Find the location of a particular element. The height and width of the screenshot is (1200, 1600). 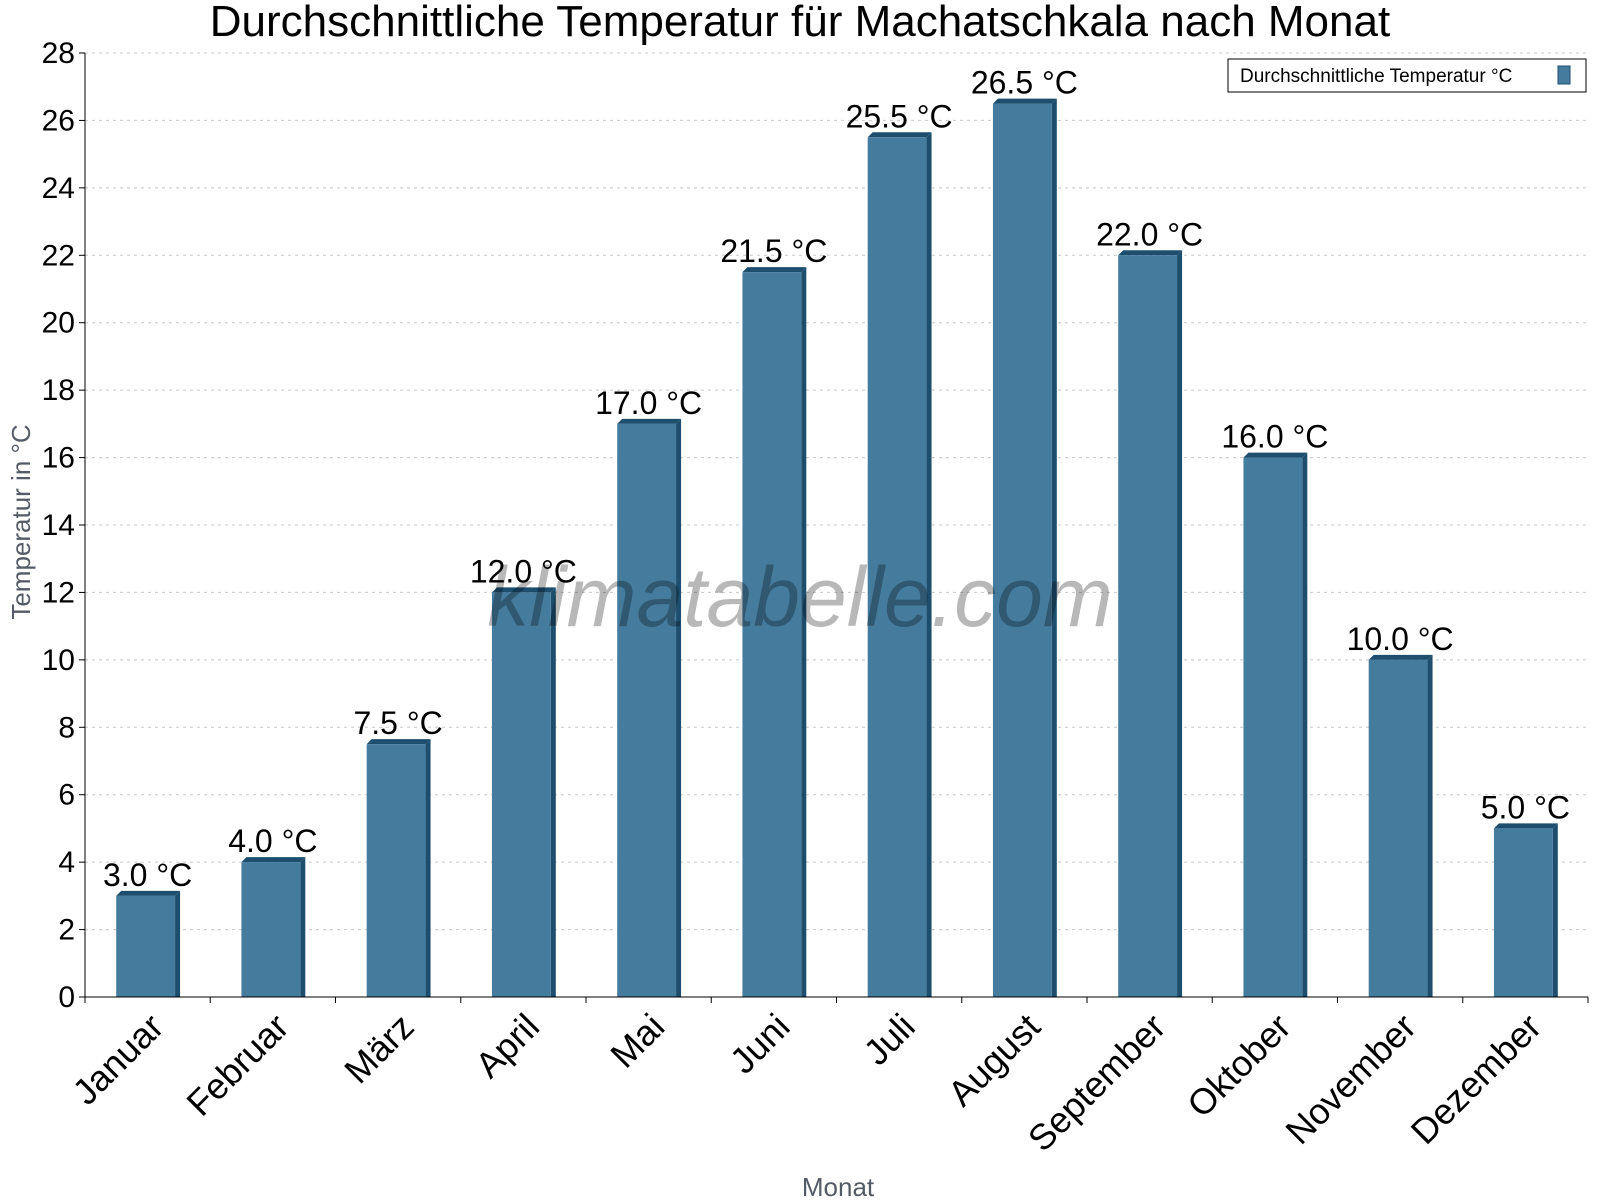

bar-april is located at coordinates (523, 792).